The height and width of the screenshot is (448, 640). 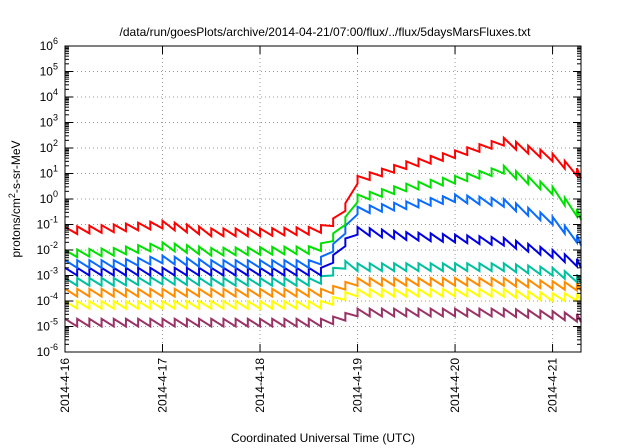 I want to click on y-tick-label: 10², so click(x=49, y=146).